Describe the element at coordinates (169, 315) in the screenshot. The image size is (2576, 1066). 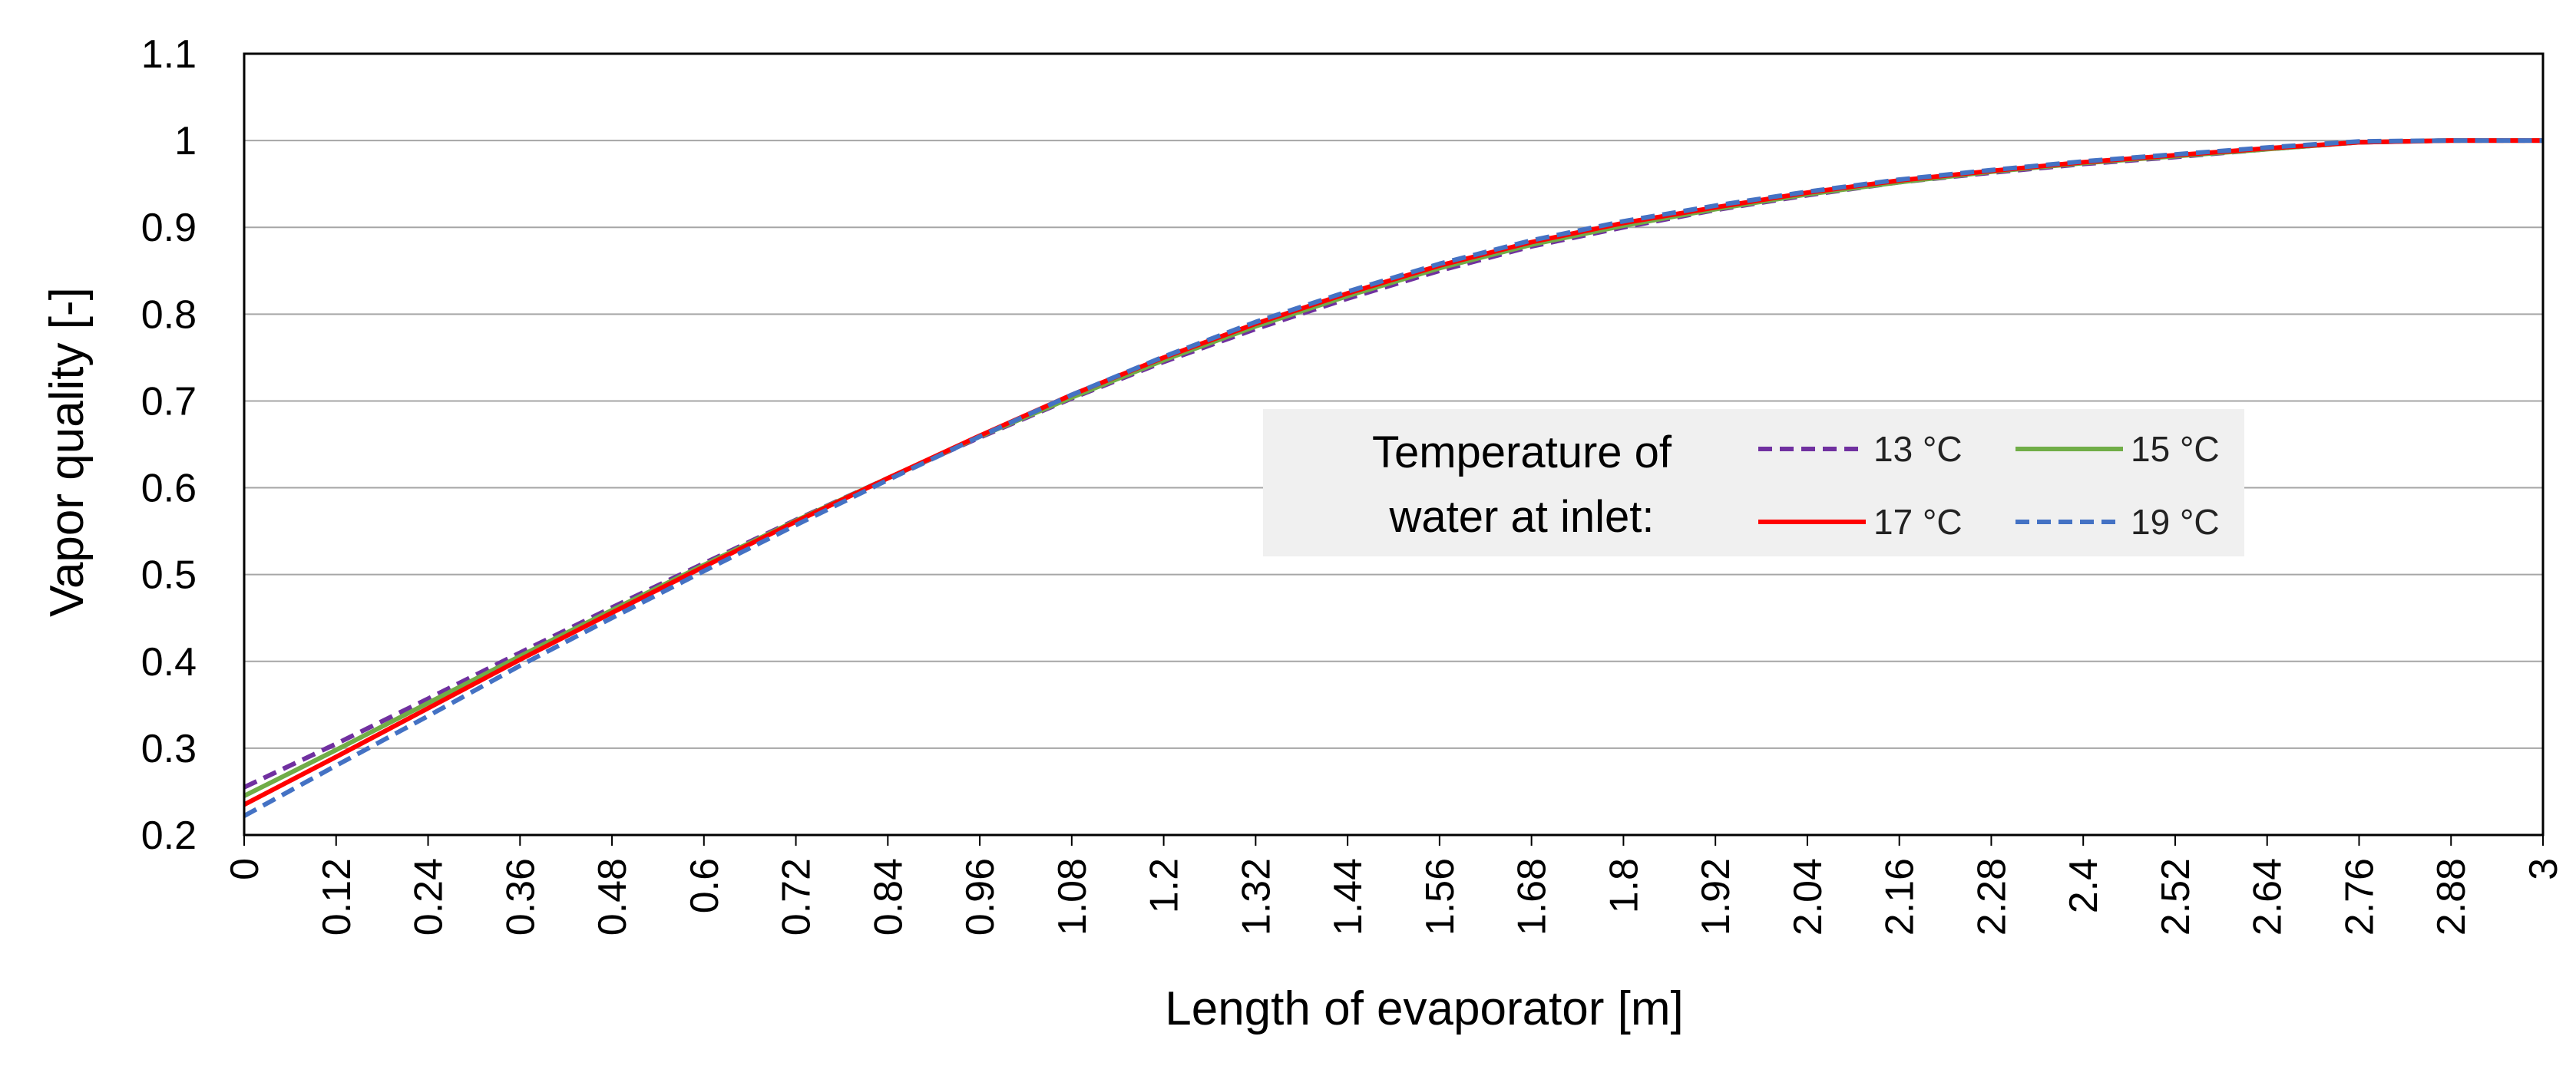
I see `y-tick-label: 0.8` at that location.